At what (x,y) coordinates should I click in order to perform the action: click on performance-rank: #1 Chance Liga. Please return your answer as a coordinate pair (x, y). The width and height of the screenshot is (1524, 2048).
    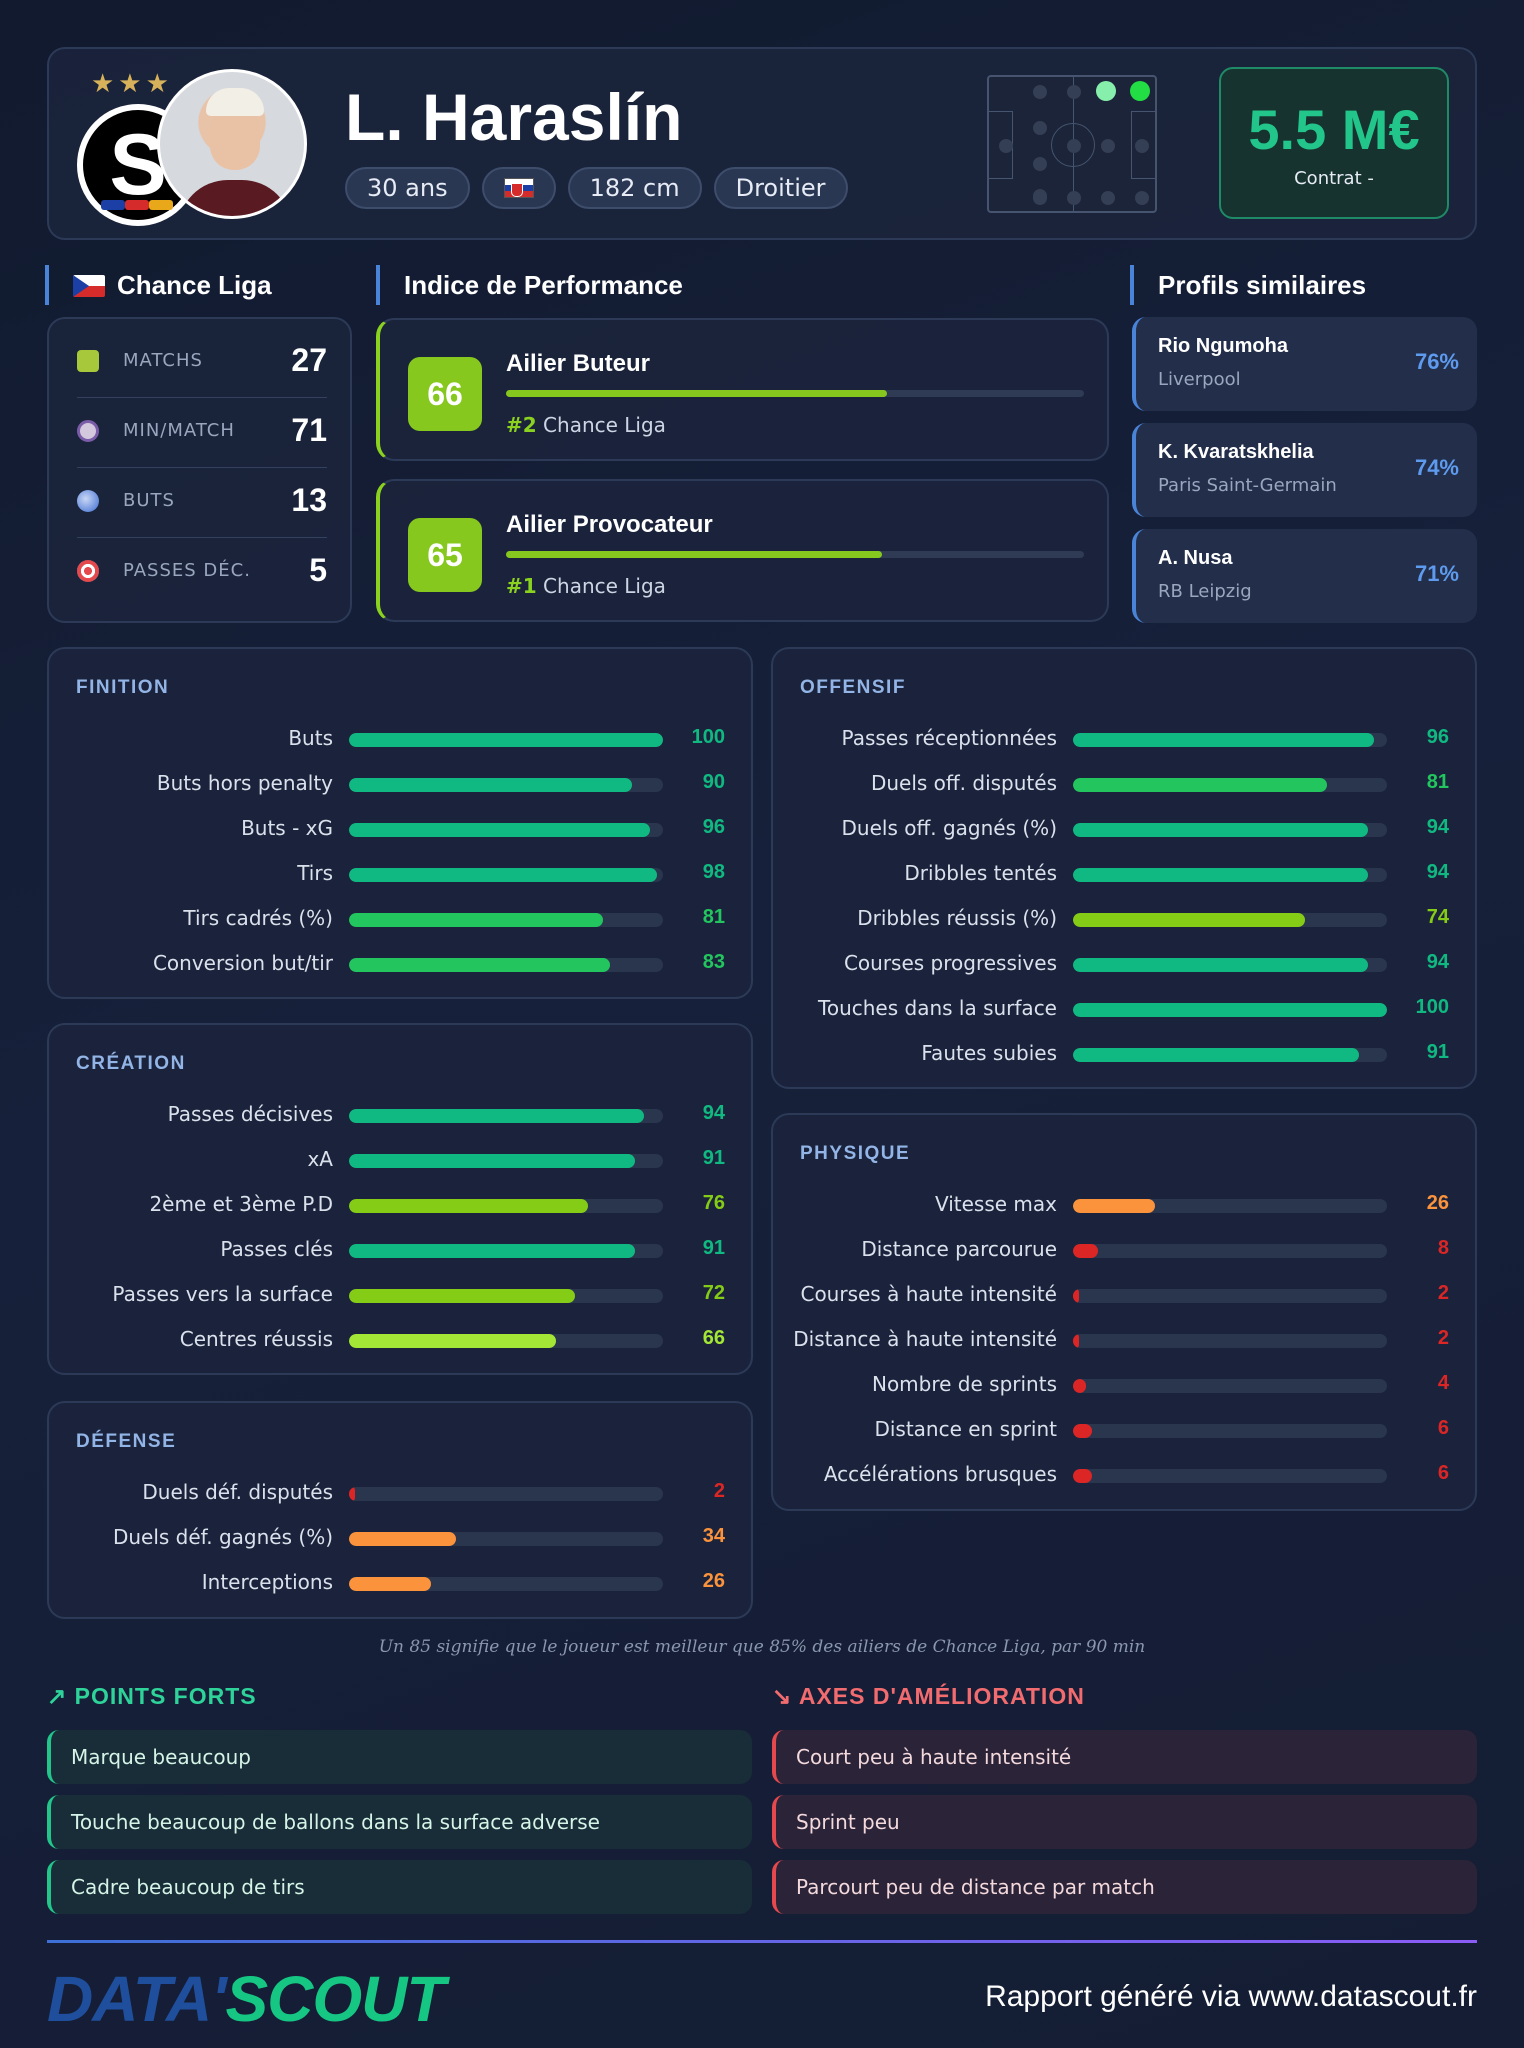
    Looking at the image, I should click on (586, 586).